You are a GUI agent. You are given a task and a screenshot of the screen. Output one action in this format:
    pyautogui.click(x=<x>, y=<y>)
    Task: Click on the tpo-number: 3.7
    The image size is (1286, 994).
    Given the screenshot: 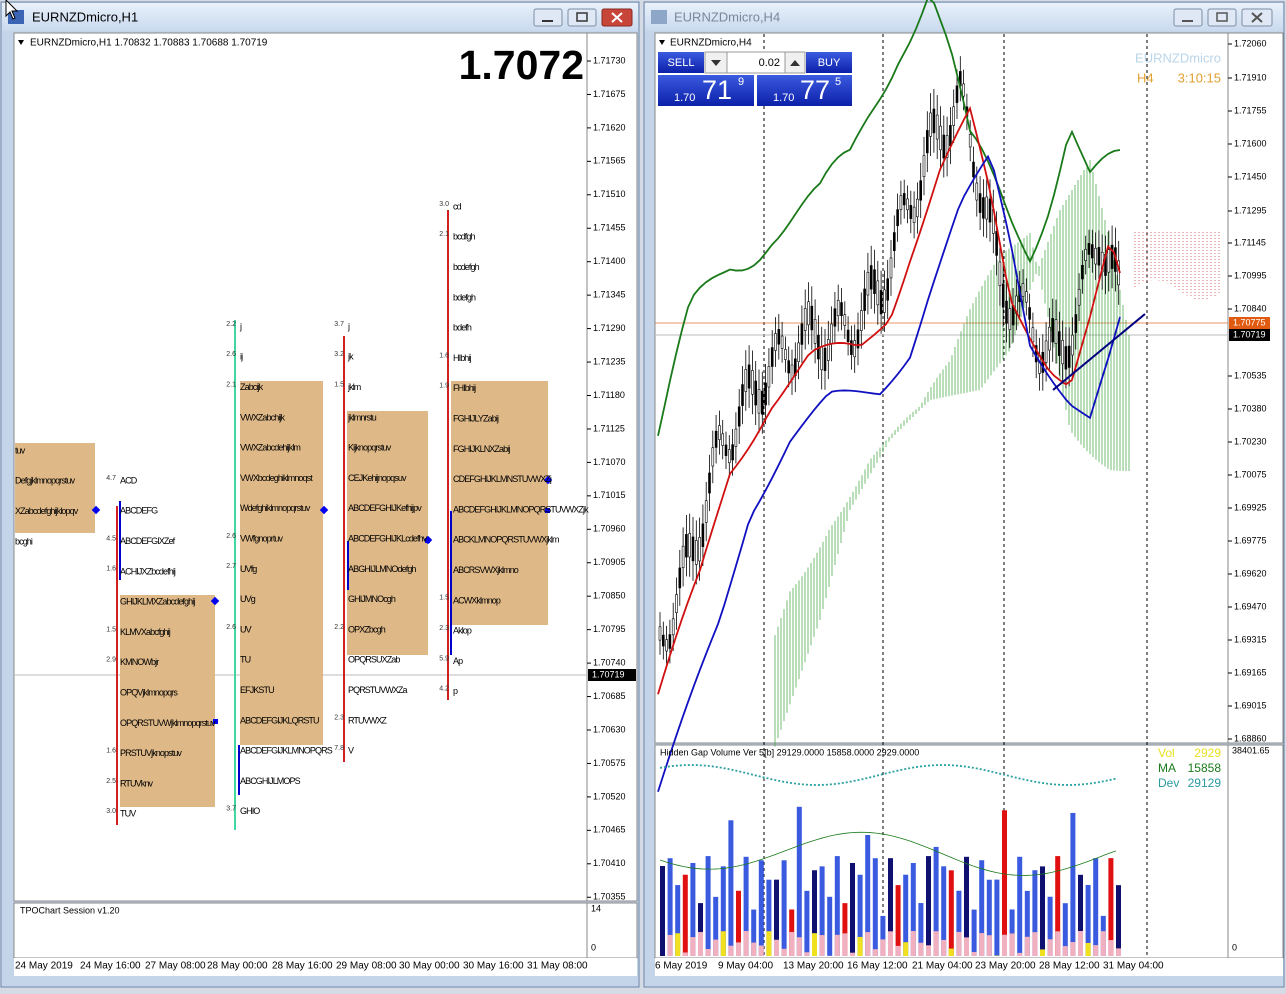 What is the action you would take?
    pyautogui.click(x=231, y=809)
    